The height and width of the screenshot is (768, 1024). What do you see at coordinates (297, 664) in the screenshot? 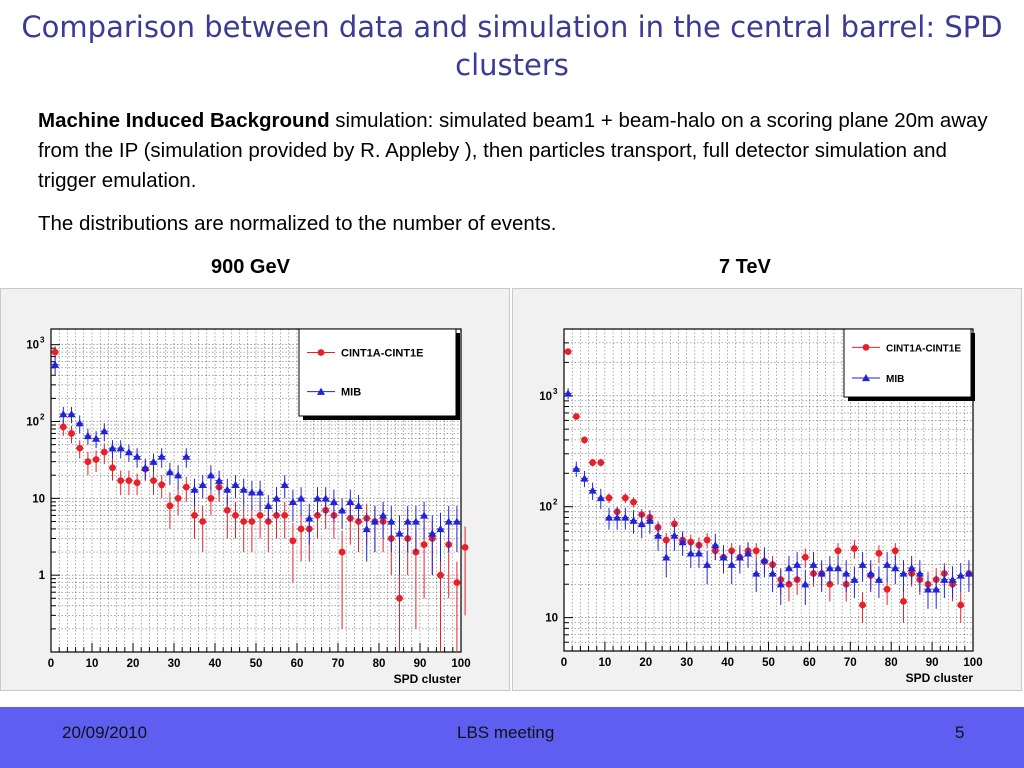
I see `x-tick-label: 60` at bounding box center [297, 664].